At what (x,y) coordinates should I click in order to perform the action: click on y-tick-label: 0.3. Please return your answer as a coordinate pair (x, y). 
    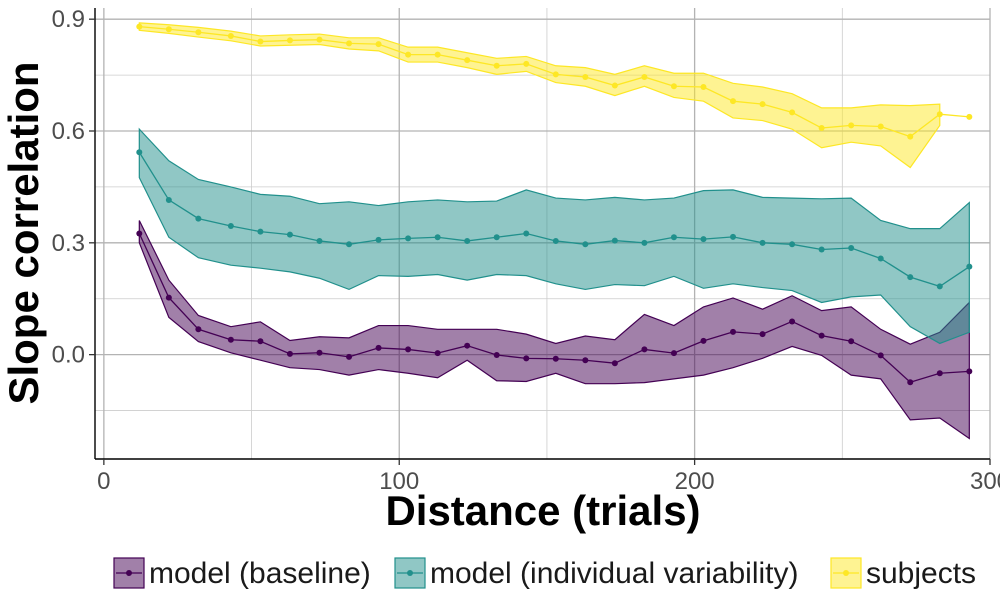
    Looking at the image, I should click on (68, 243).